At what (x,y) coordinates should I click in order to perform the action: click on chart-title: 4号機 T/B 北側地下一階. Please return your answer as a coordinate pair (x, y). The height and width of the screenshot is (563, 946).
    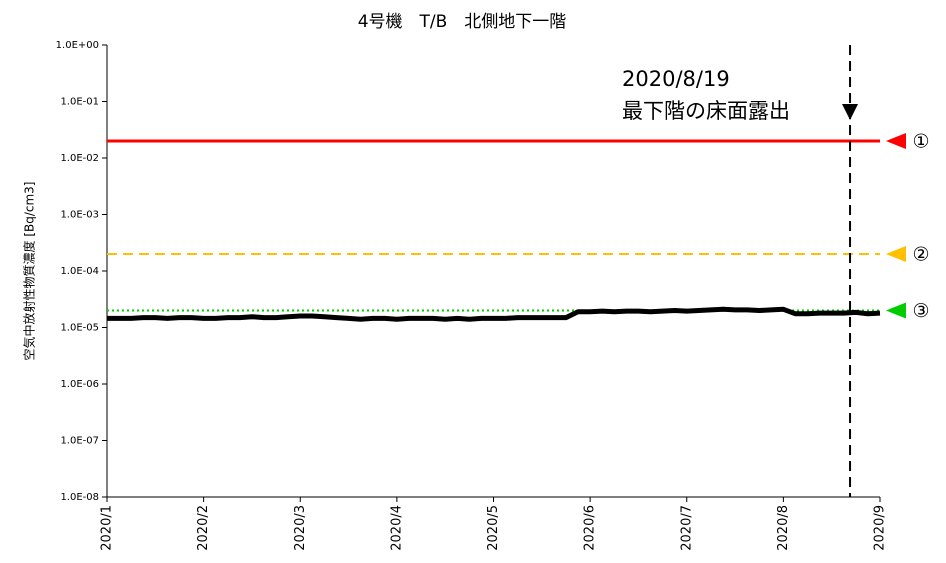
    Looking at the image, I should click on (462, 22).